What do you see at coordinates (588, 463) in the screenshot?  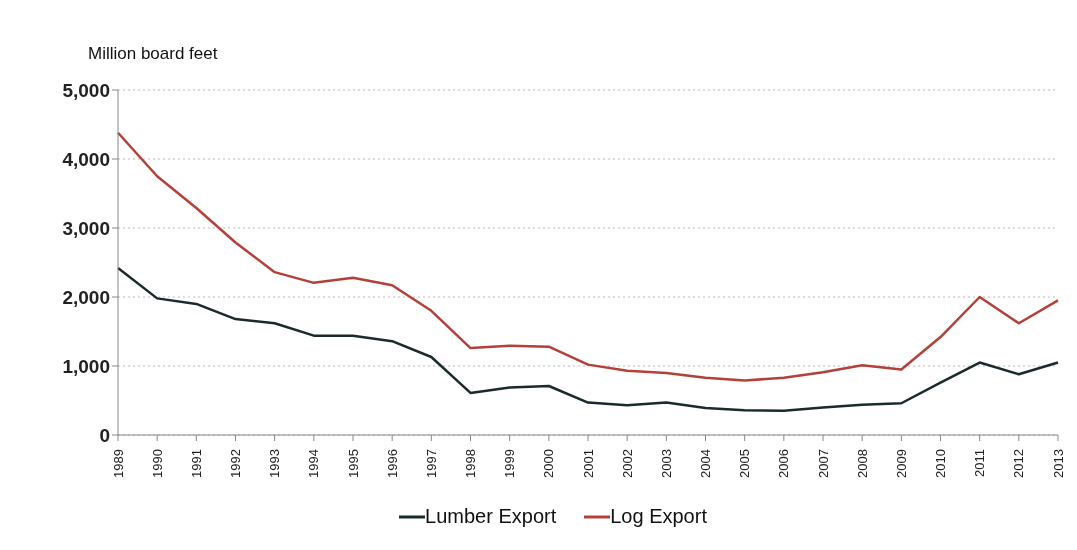 I see `x-tick-label: 2001` at bounding box center [588, 463].